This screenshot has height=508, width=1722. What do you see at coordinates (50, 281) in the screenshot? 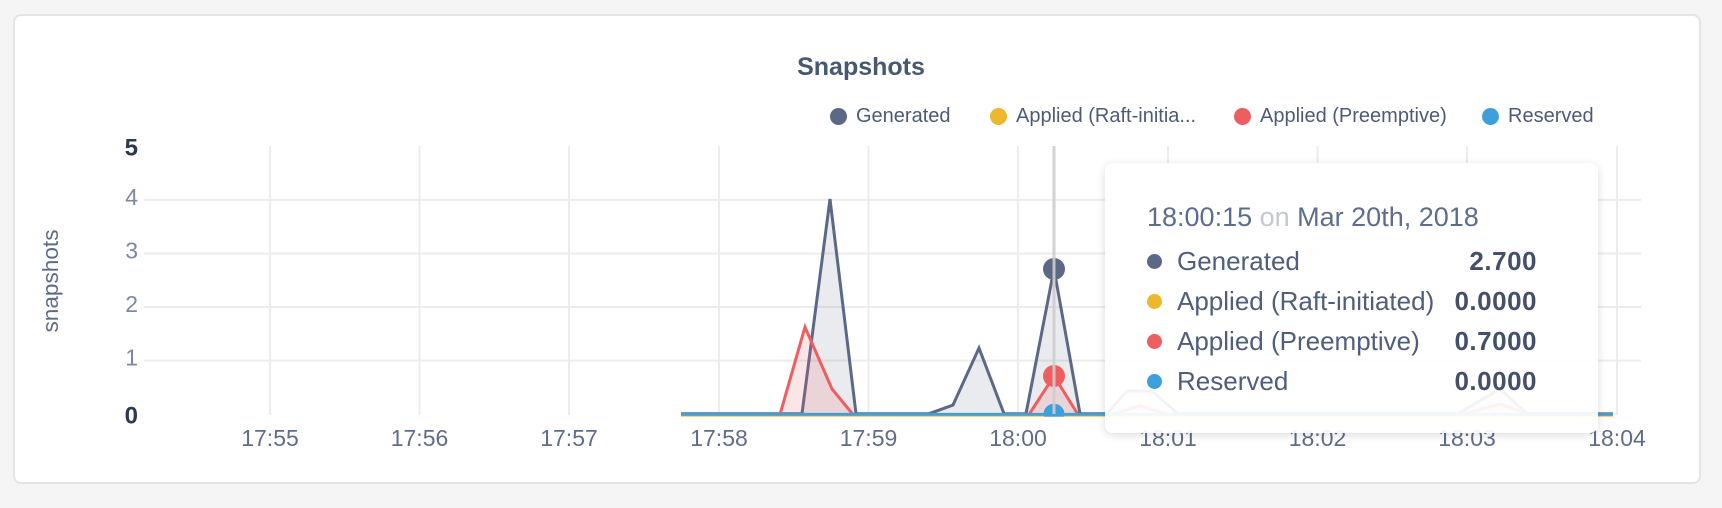
I see `svg-text: snapshots` at bounding box center [50, 281].